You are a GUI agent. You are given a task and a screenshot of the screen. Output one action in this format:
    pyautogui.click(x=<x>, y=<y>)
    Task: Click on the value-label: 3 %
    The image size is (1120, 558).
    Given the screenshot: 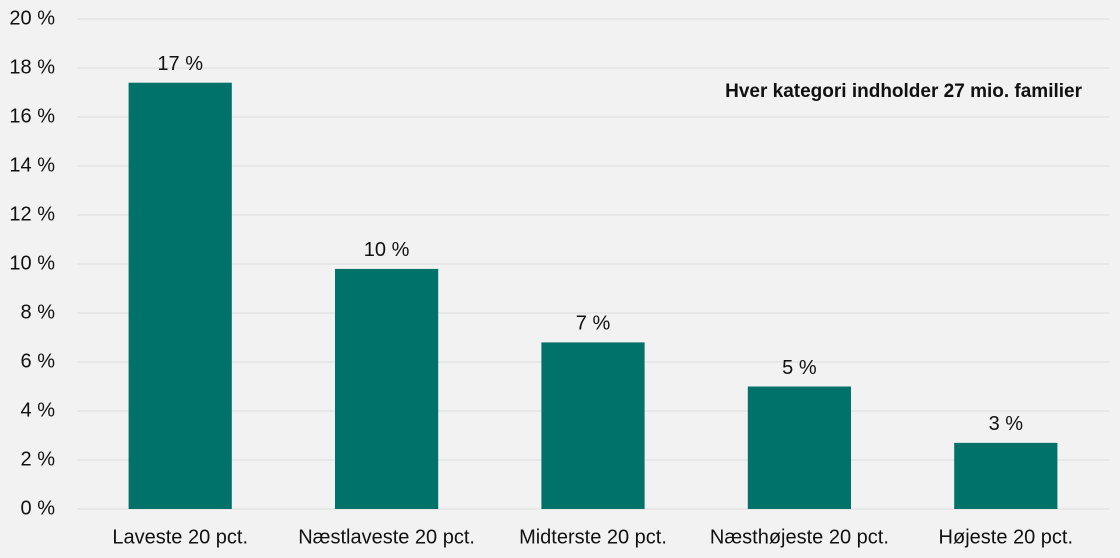 What is the action you would take?
    pyautogui.click(x=1006, y=424)
    